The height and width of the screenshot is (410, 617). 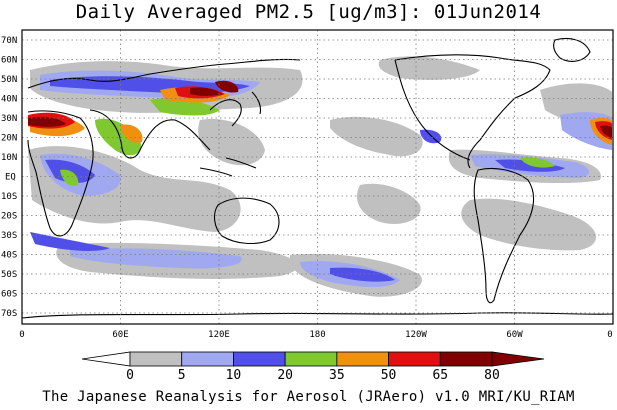 I want to click on lat-label: 70N, so click(x=9, y=41).